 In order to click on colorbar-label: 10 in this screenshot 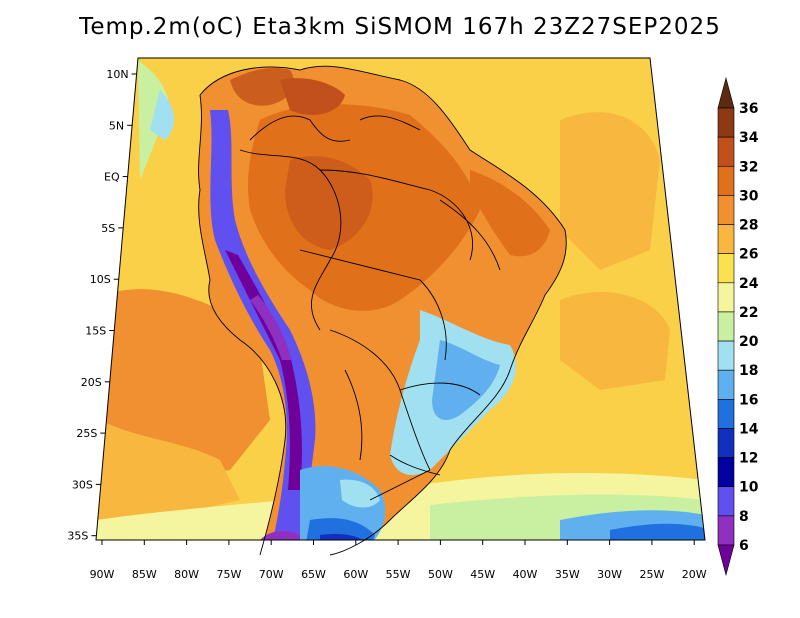, I will do `click(749, 488)`.